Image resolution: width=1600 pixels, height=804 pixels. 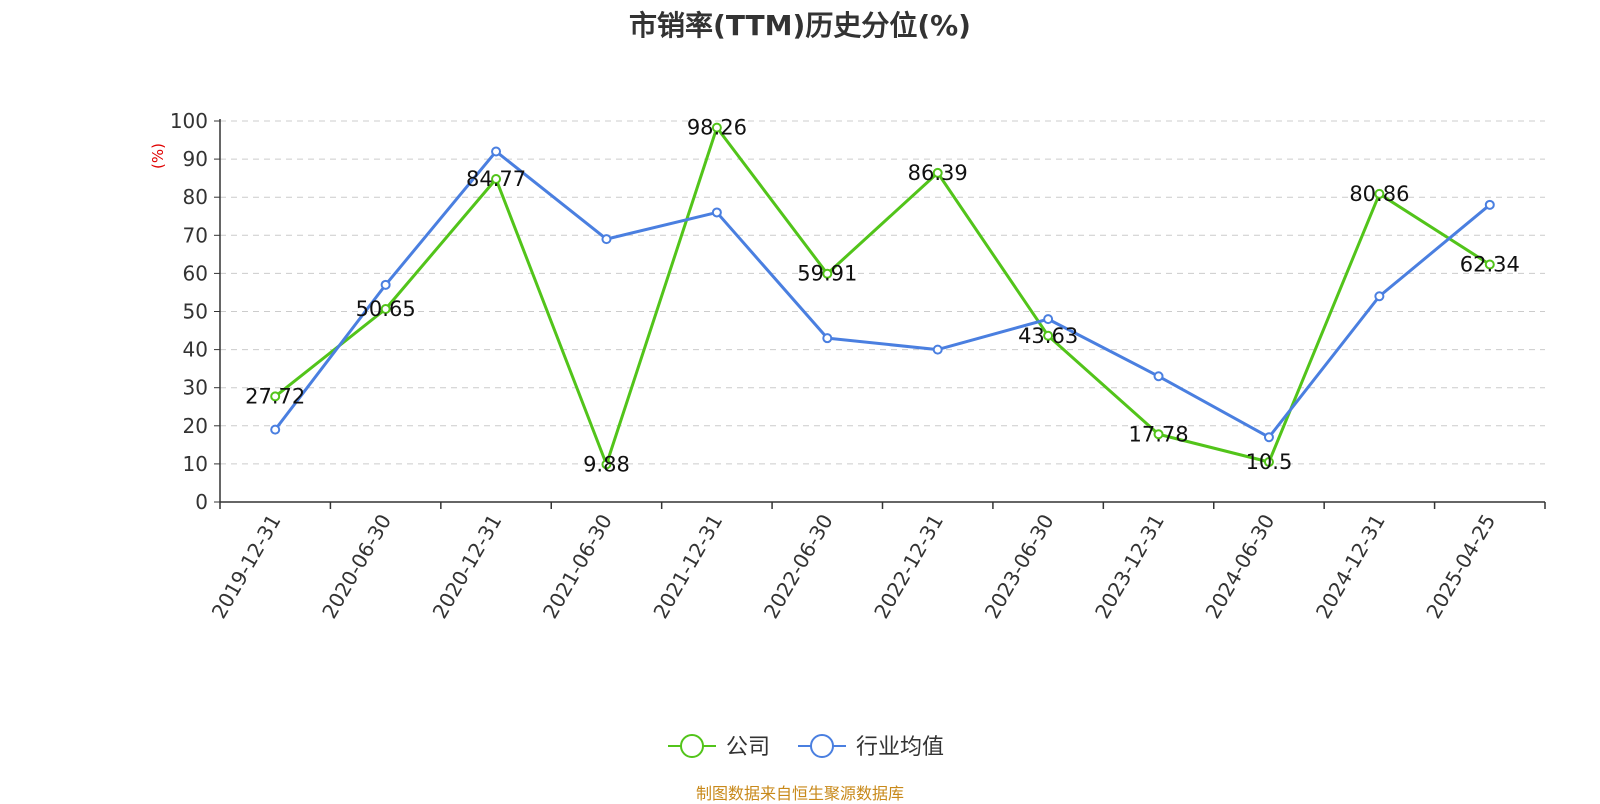 I want to click on data-label: 9.88, so click(x=606, y=464).